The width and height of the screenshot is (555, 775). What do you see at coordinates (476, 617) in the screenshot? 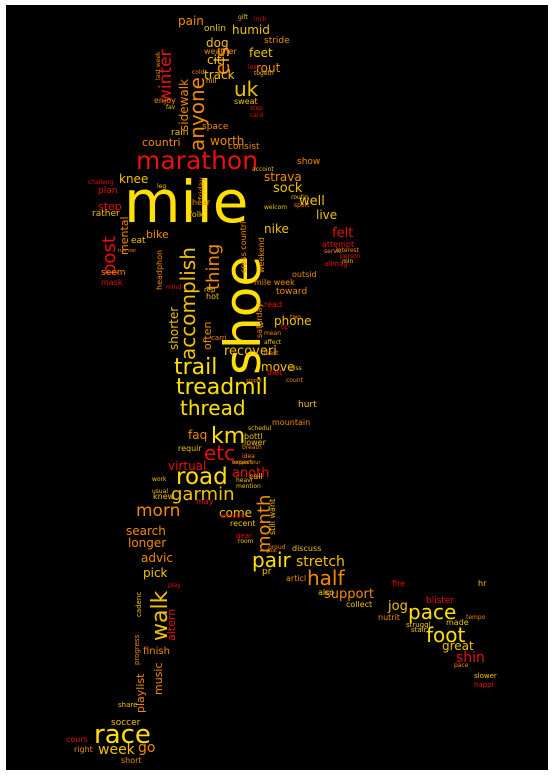
I see `word-tempo: tempo` at bounding box center [476, 617].